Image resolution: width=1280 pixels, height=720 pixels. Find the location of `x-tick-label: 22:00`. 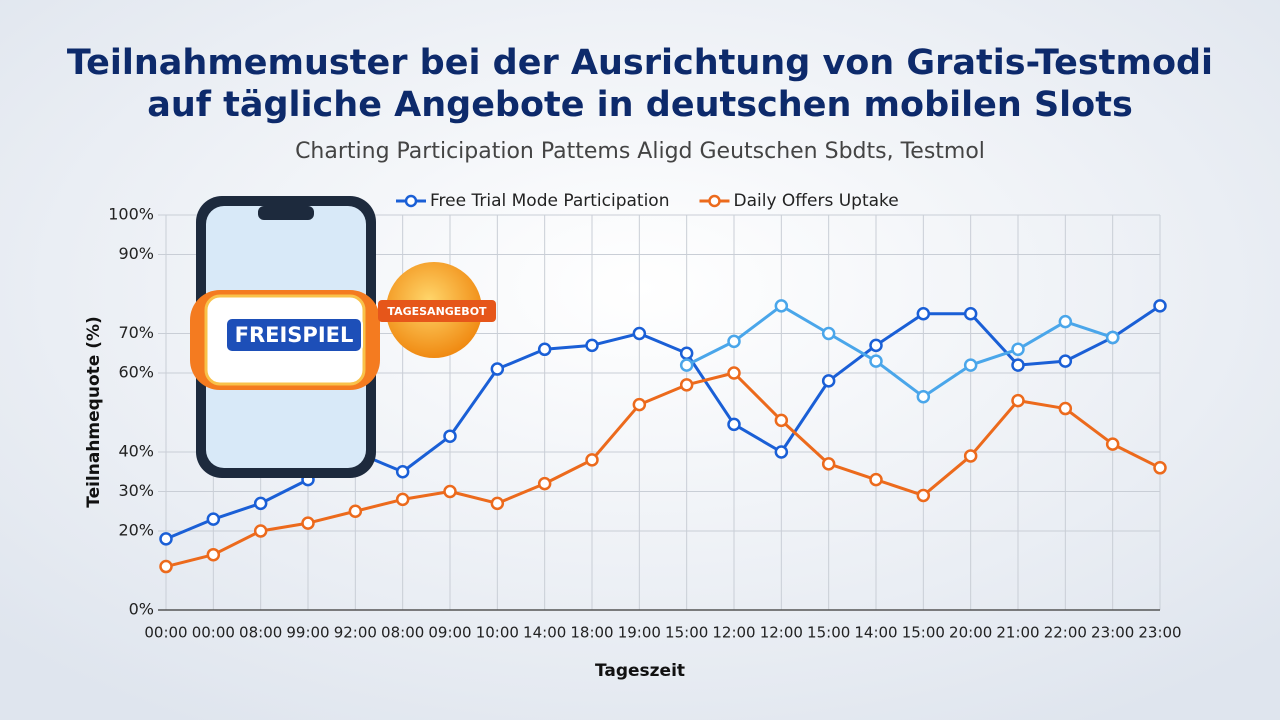

x-tick-label: 22:00 is located at coordinates (1065, 633).